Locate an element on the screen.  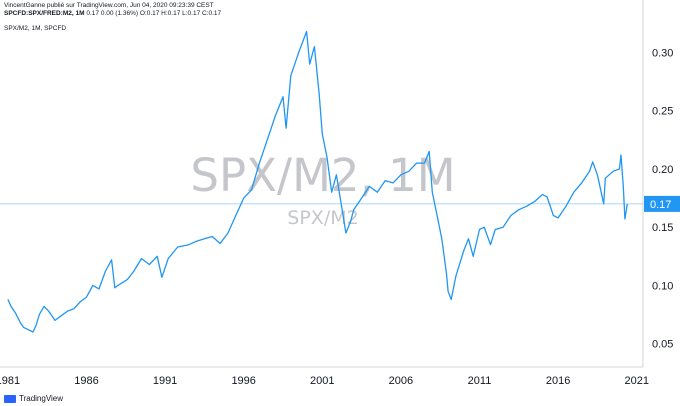
symbol-label: SPX/M2, 1M, SPCFD is located at coordinates (35, 28).